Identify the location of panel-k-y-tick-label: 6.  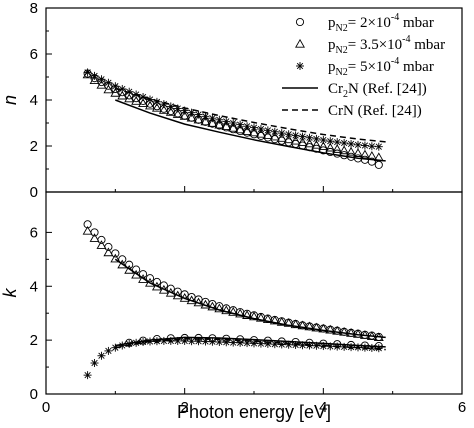
(34, 232).